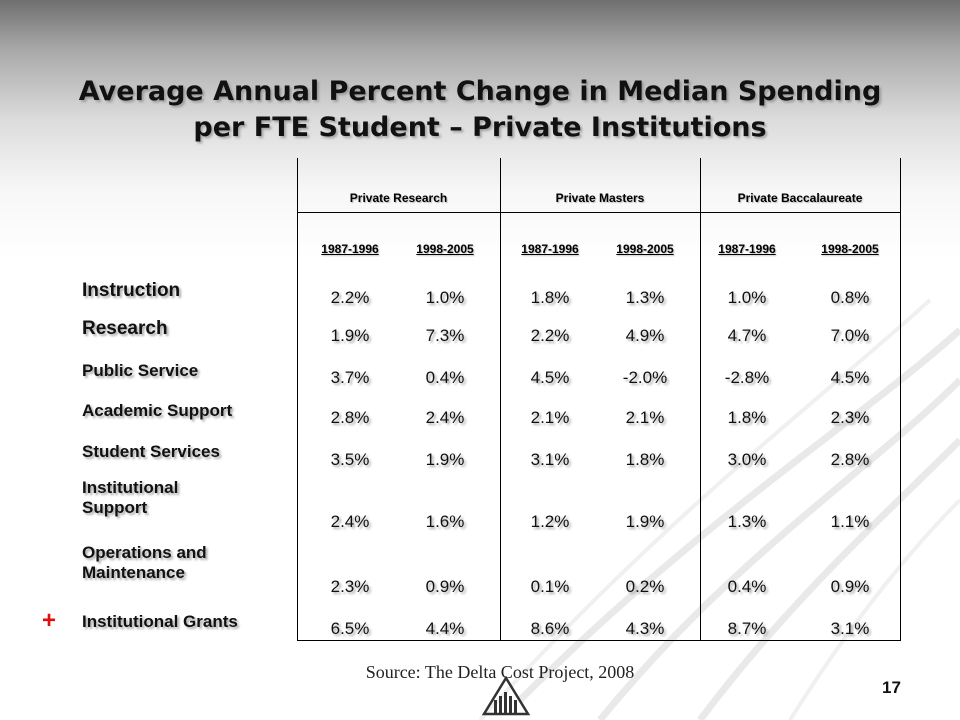 The height and width of the screenshot is (720, 960). Describe the element at coordinates (747, 628) in the screenshot. I see `table-cell: 8.7%` at that location.